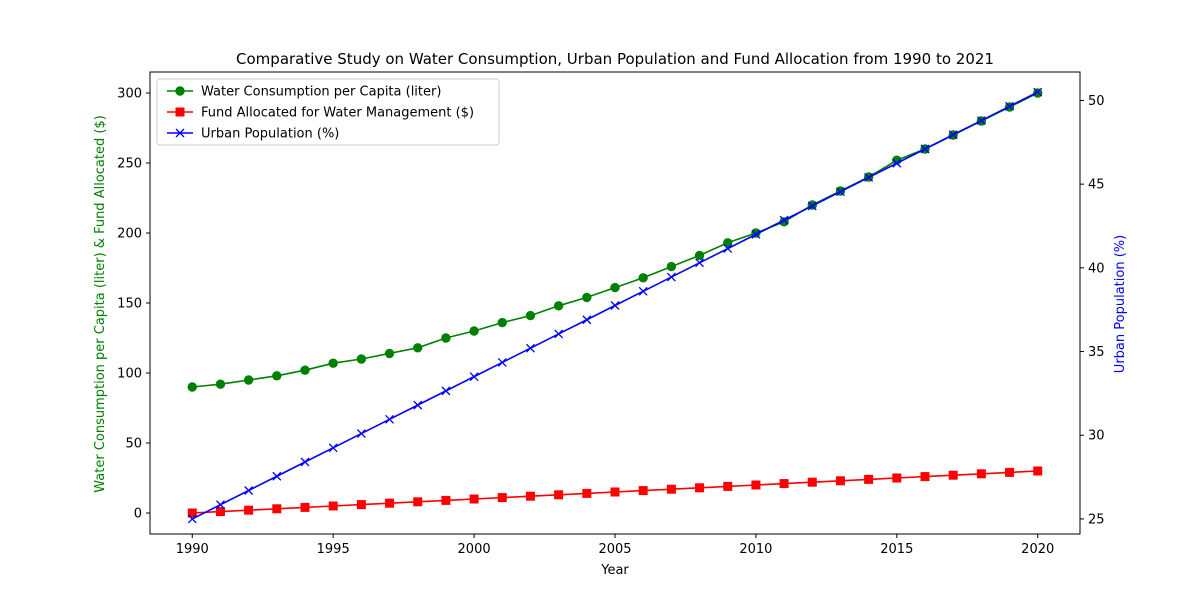  I want to click on y-axis-right-label: Urban Population (%), so click(1120, 304).